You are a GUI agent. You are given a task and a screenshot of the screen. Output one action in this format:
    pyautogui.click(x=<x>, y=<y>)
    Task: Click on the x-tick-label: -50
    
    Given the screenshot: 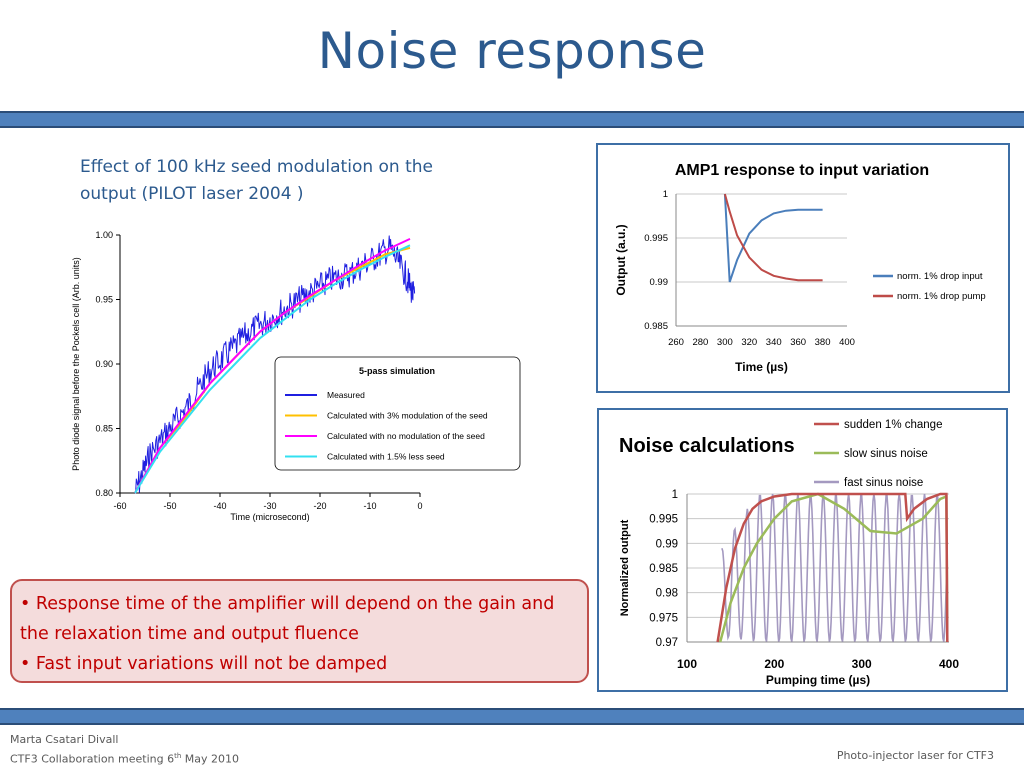 What is the action you would take?
    pyautogui.click(x=169, y=506)
    